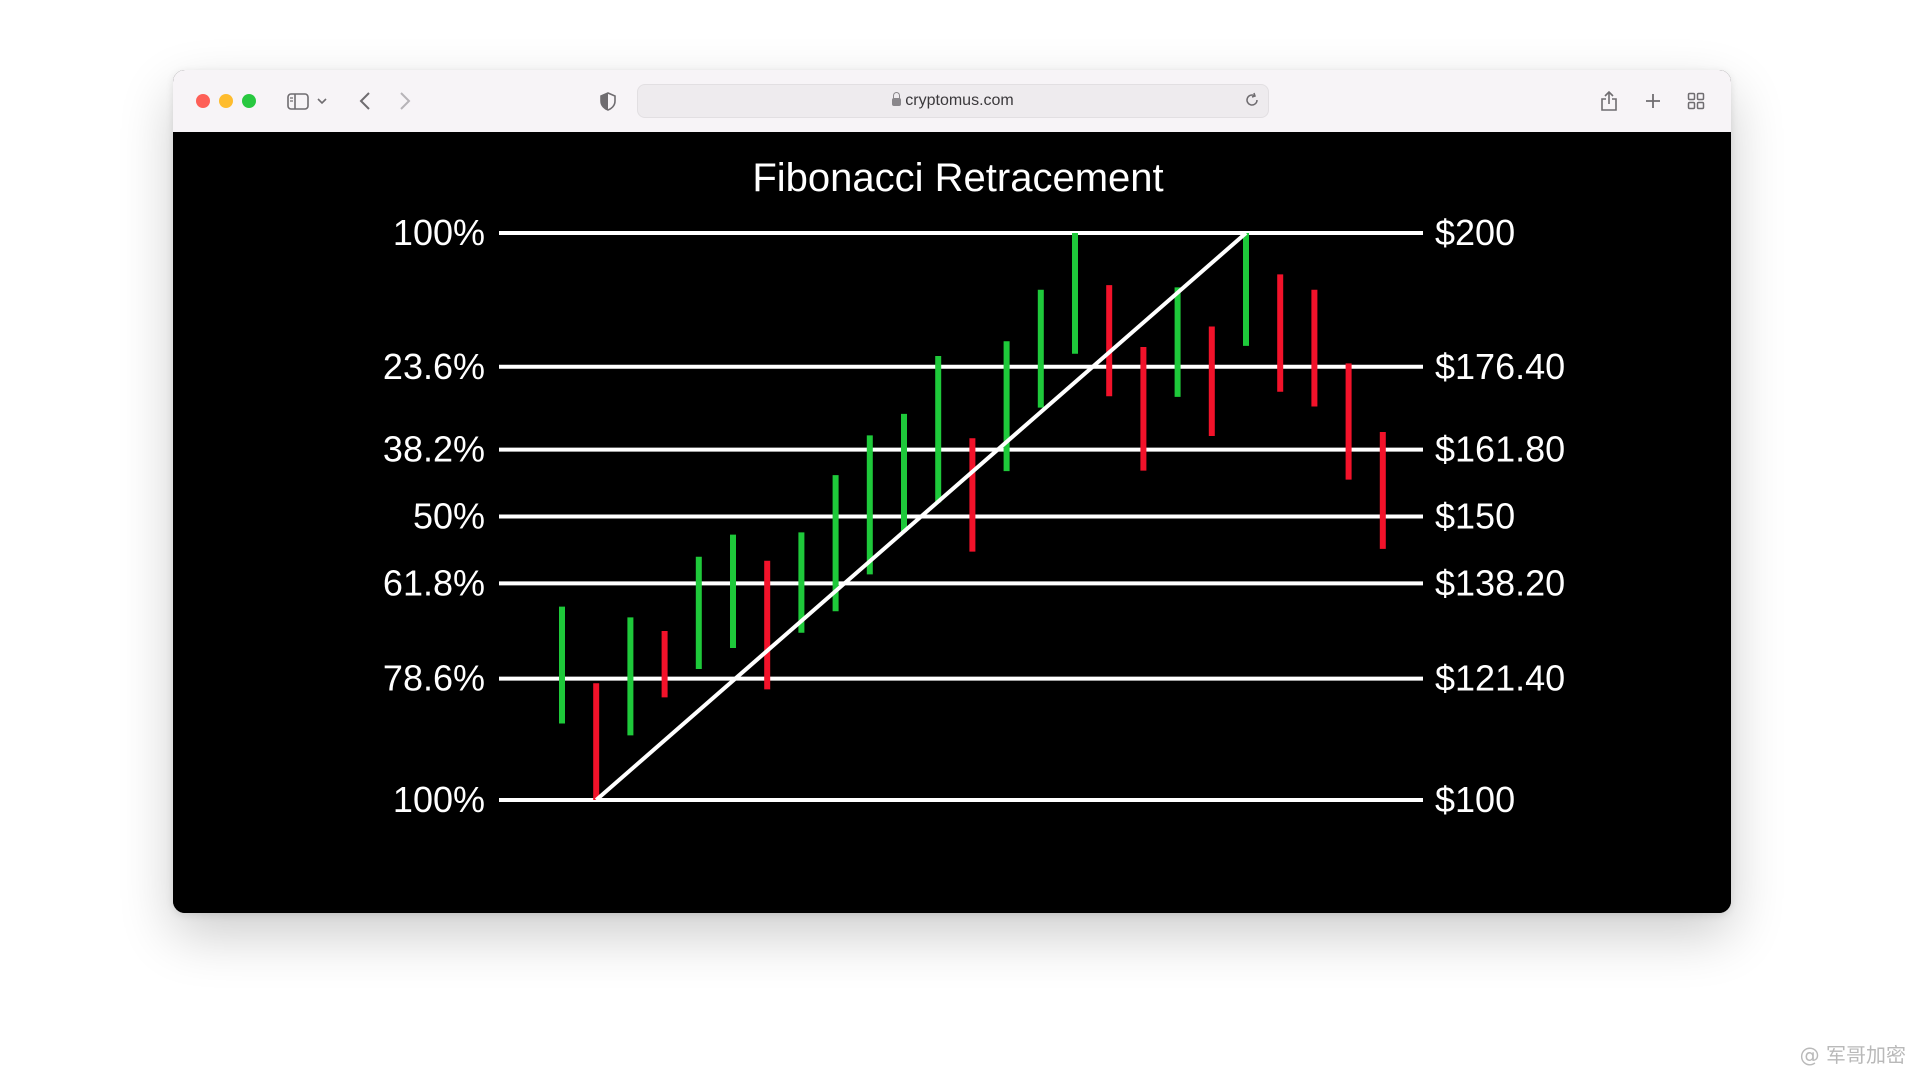  Describe the element at coordinates (1852, 1055) in the screenshot. I see `watermark: @ 军哥加密` at that location.